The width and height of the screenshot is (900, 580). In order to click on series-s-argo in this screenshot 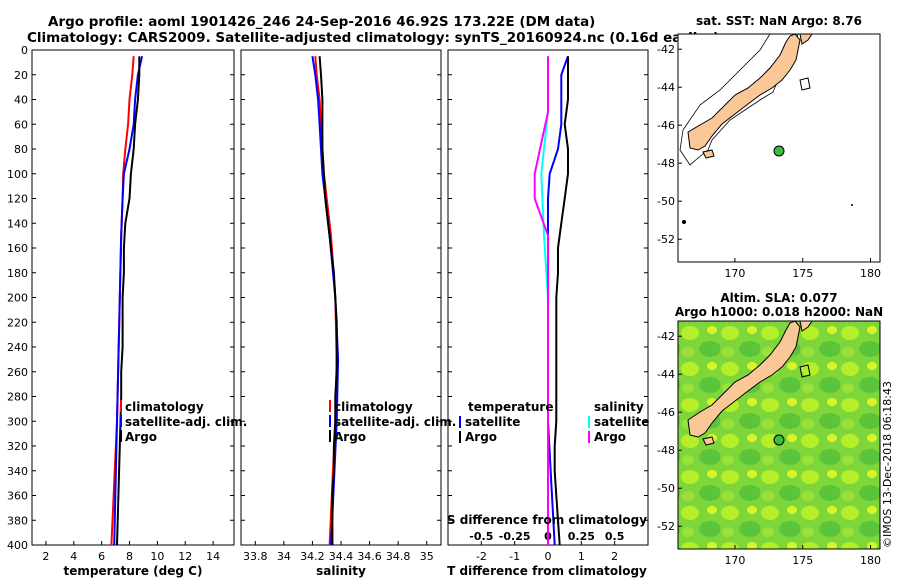, I will do `click(541, 300)`.